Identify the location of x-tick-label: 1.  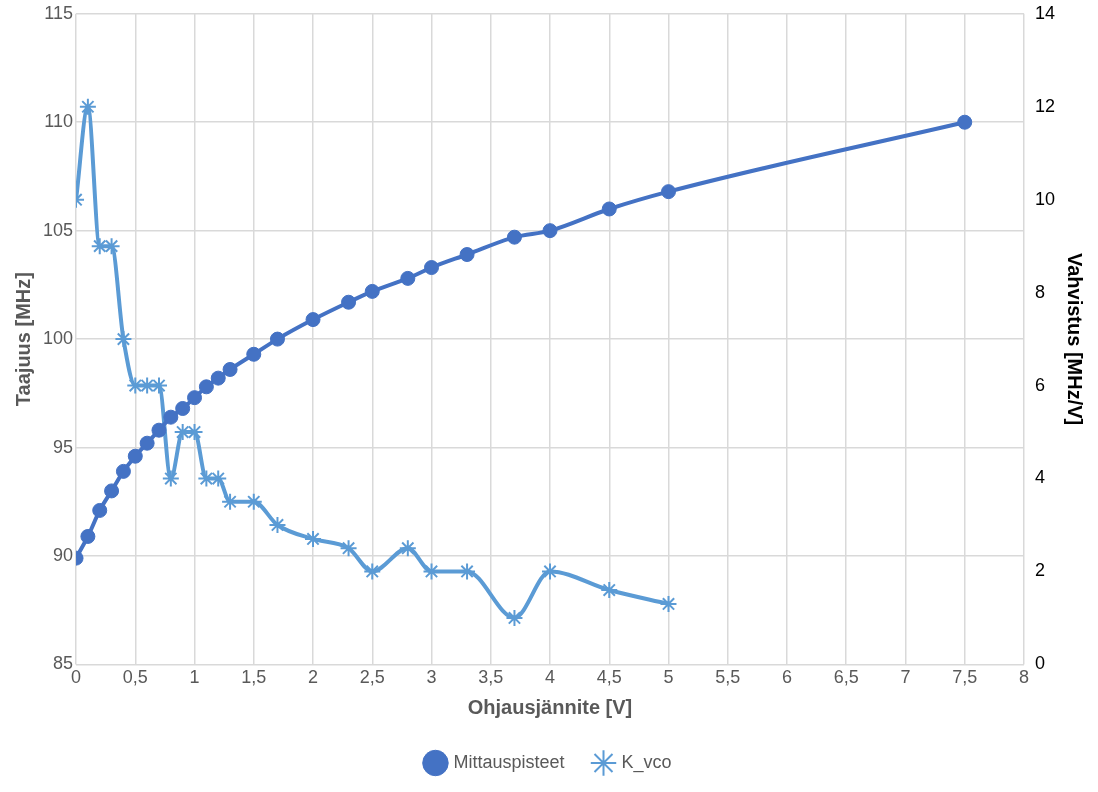
(194, 677).